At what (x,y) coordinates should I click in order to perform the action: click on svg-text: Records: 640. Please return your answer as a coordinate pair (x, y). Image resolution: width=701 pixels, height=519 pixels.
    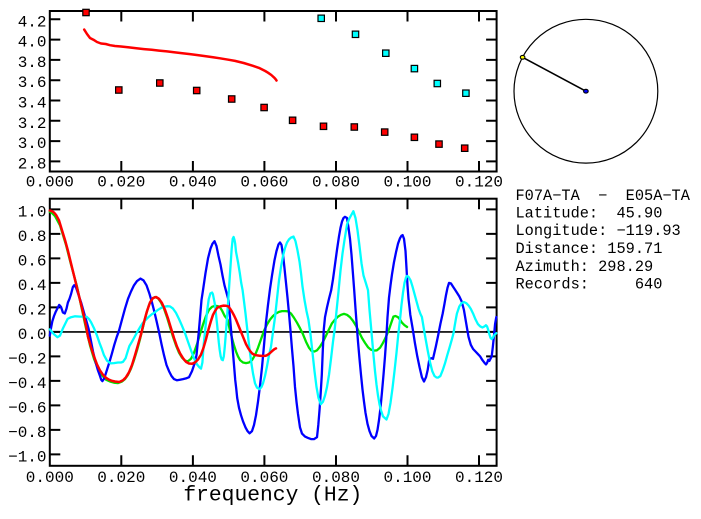
    Looking at the image, I should click on (589, 284).